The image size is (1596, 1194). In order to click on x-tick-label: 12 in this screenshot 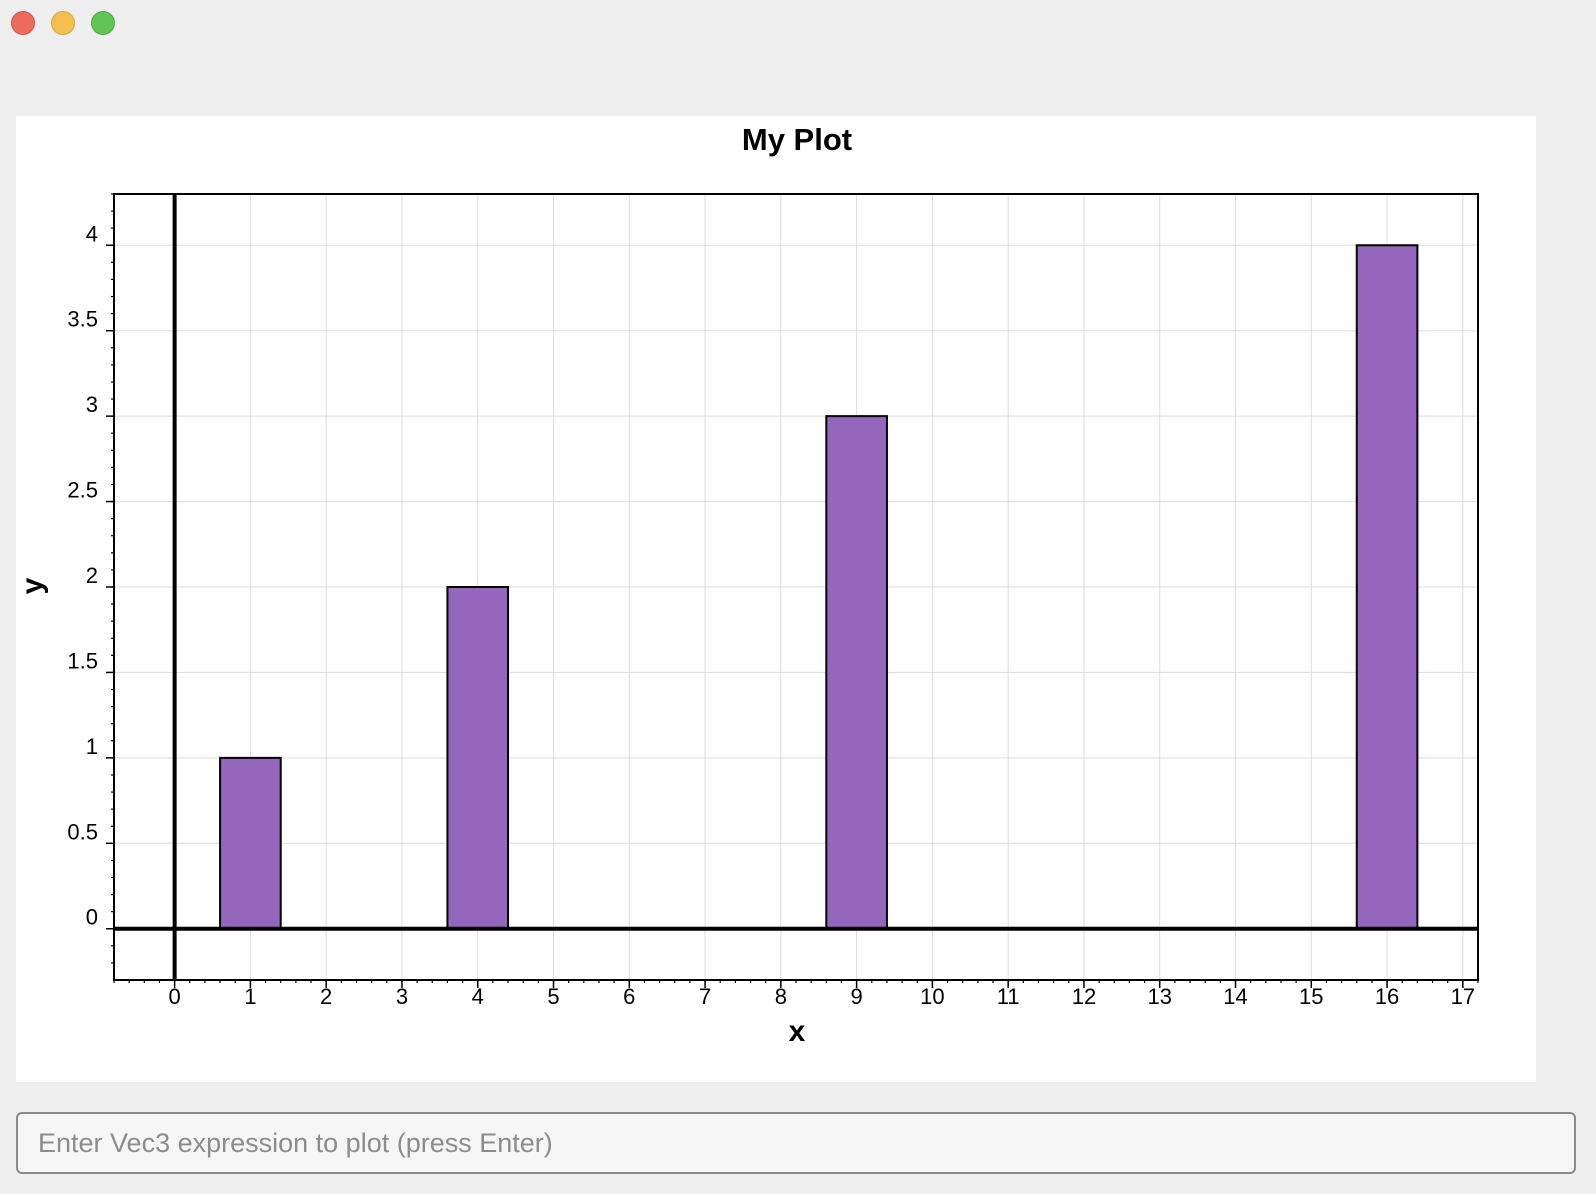, I will do `click(1084, 996)`.